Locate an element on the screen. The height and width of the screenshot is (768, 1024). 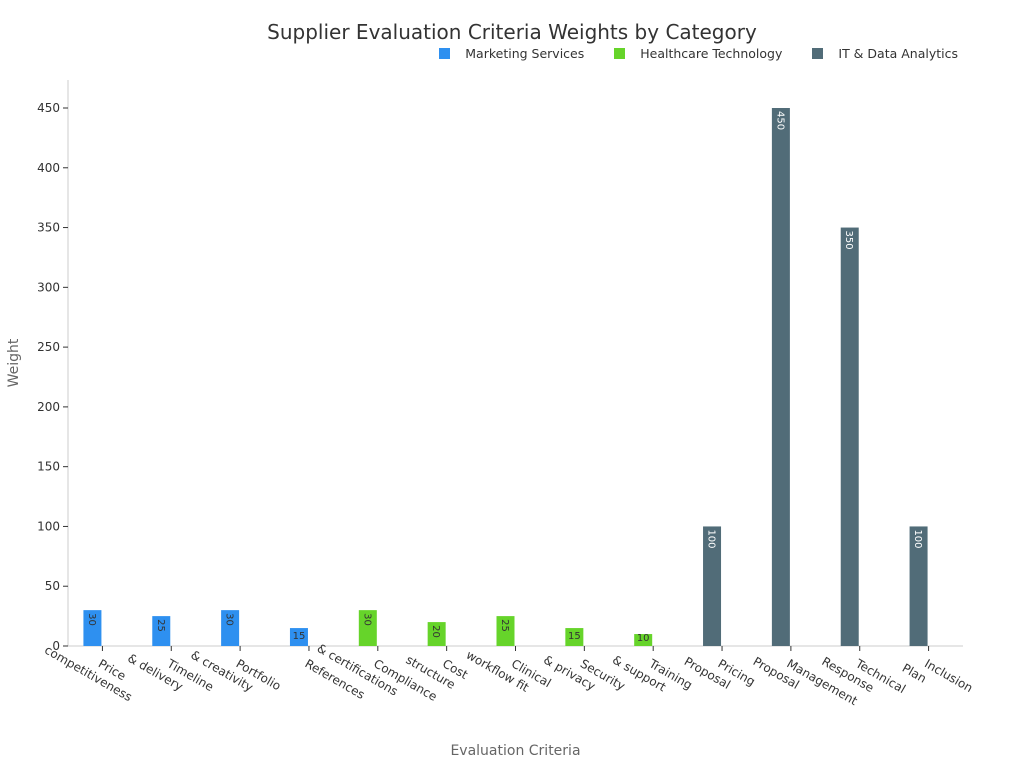
x-tick-label: Training& support is located at coordinates (652, 673).